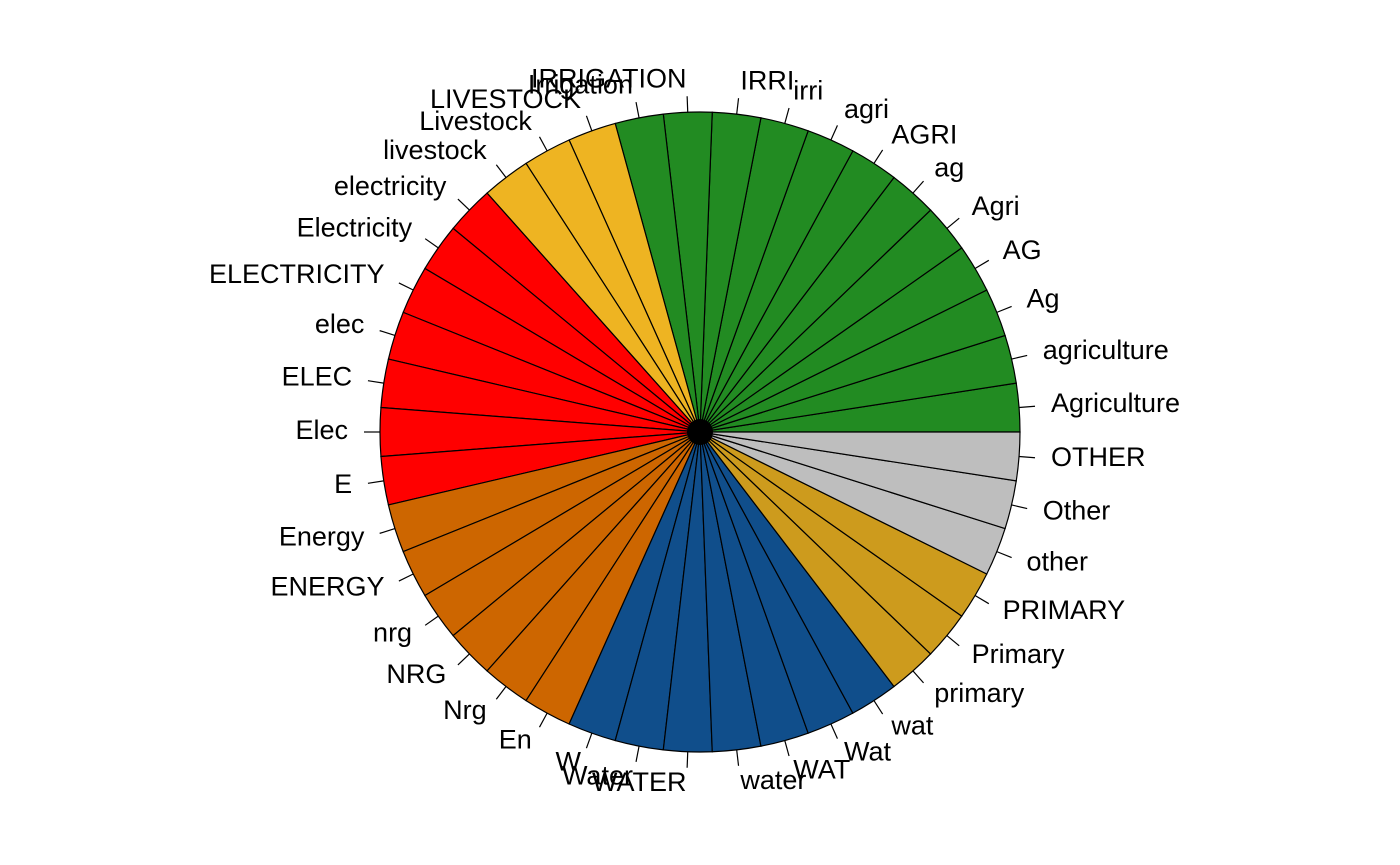  Describe the element at coordinates (328, 586) in the screenshot. I see `slice-label-24: ENERGY` at that location.